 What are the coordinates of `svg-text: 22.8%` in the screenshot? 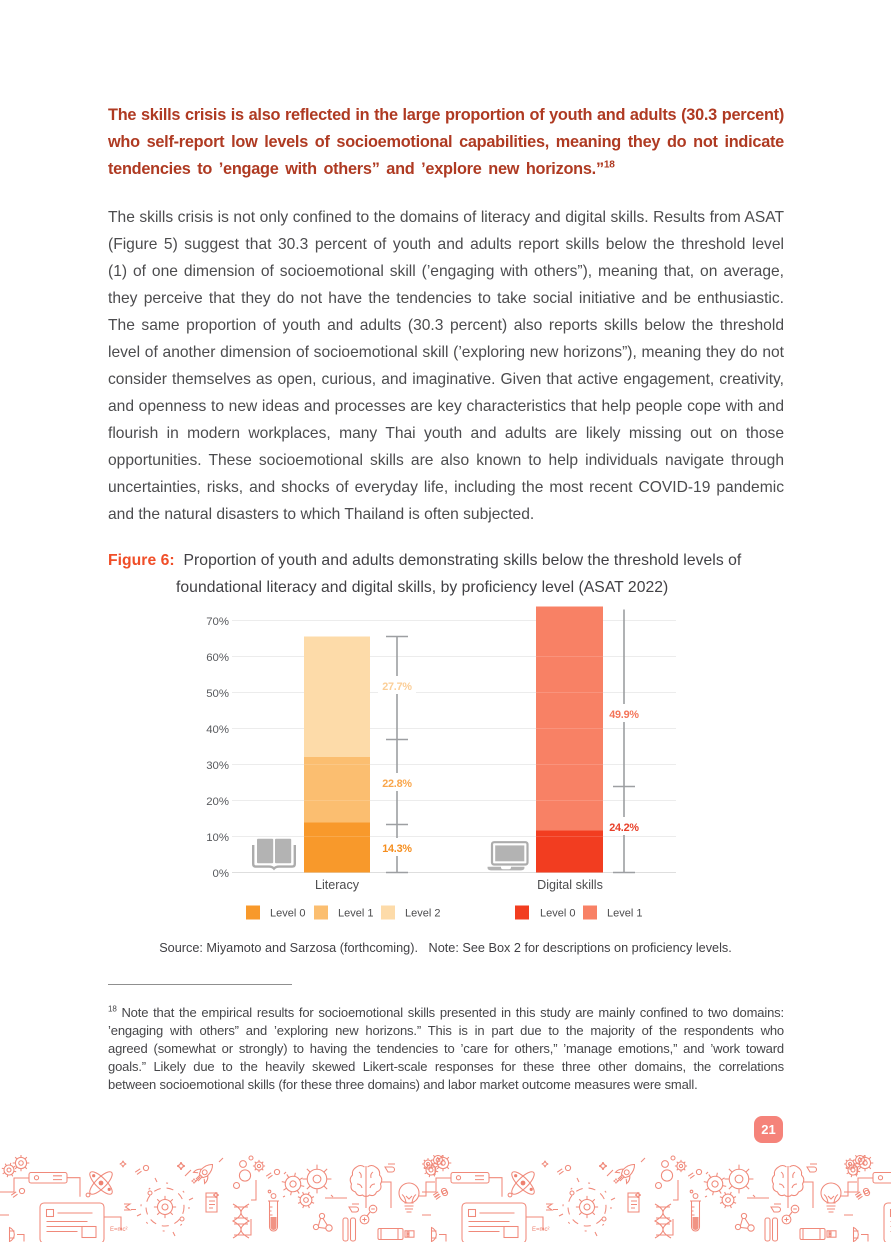 It's located at (397, 784).